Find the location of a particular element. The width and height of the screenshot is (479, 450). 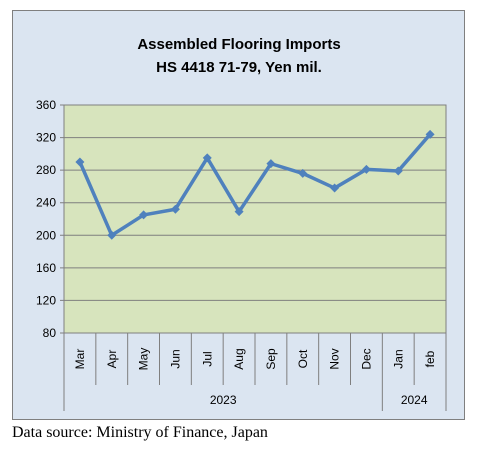

data-point-jan is located at coordinates (398, 171).